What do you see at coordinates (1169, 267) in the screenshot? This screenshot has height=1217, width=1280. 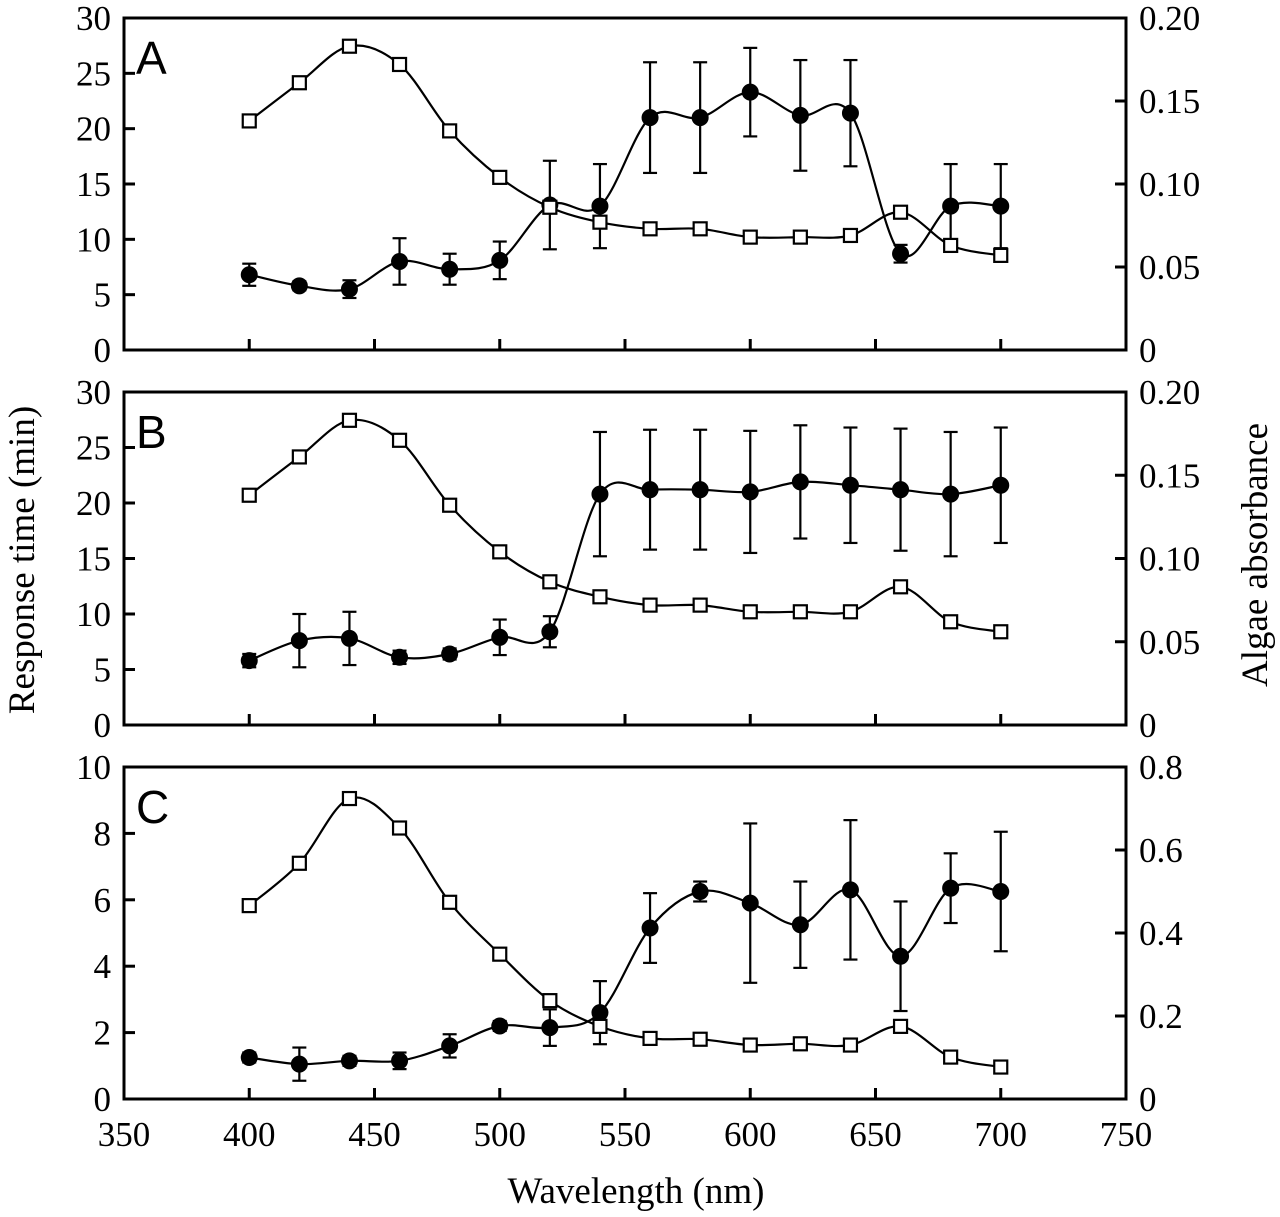 I see `y-right-tick-label: 0.05` at bounding box center [1169, 267].